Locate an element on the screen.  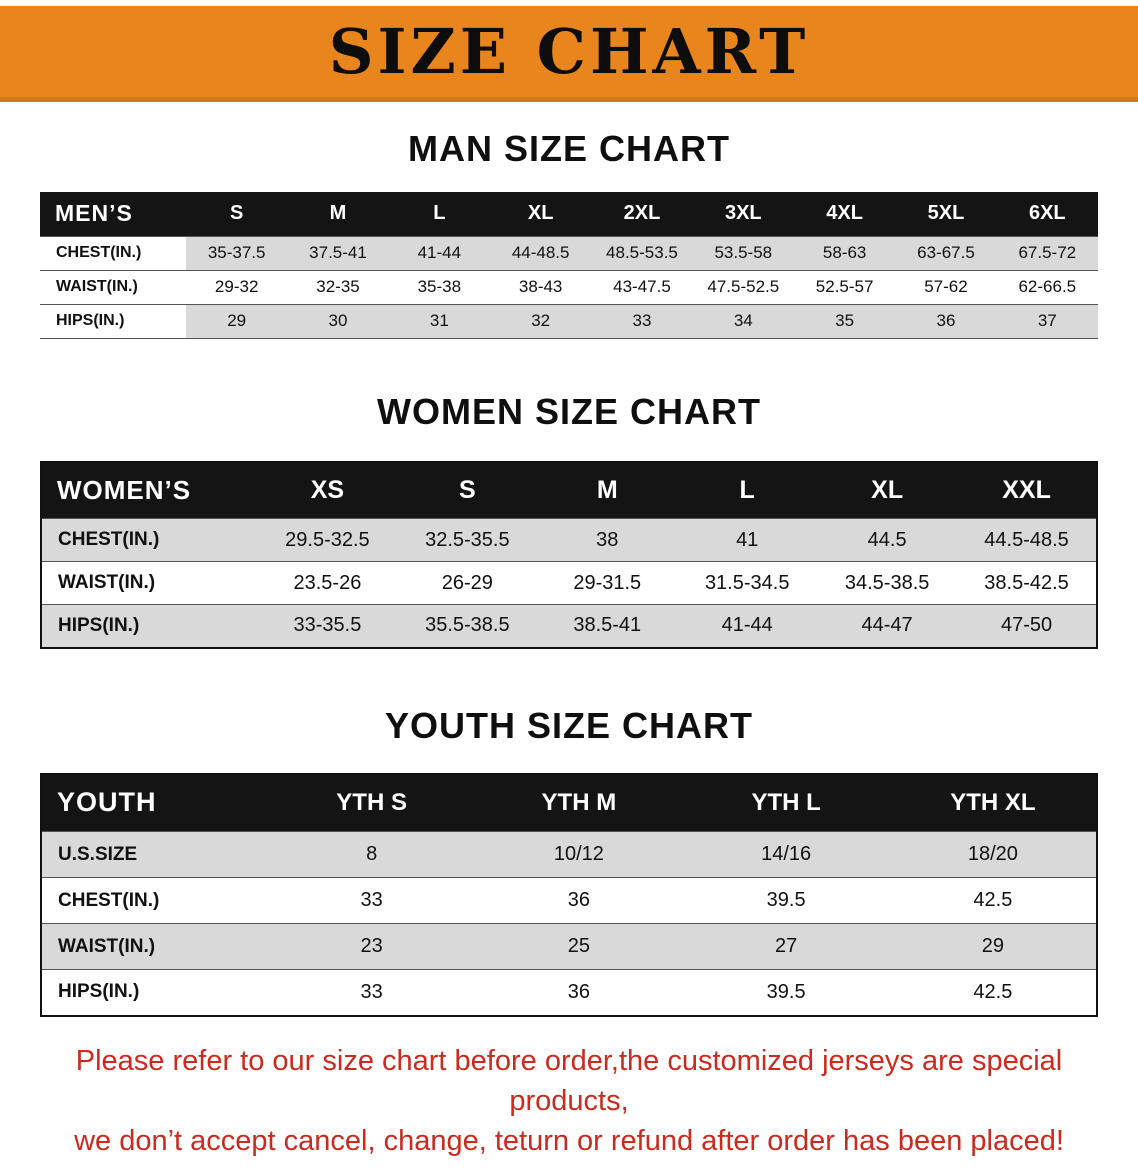
value-cell: 52.5-57 is located at coordinates (844, 287).